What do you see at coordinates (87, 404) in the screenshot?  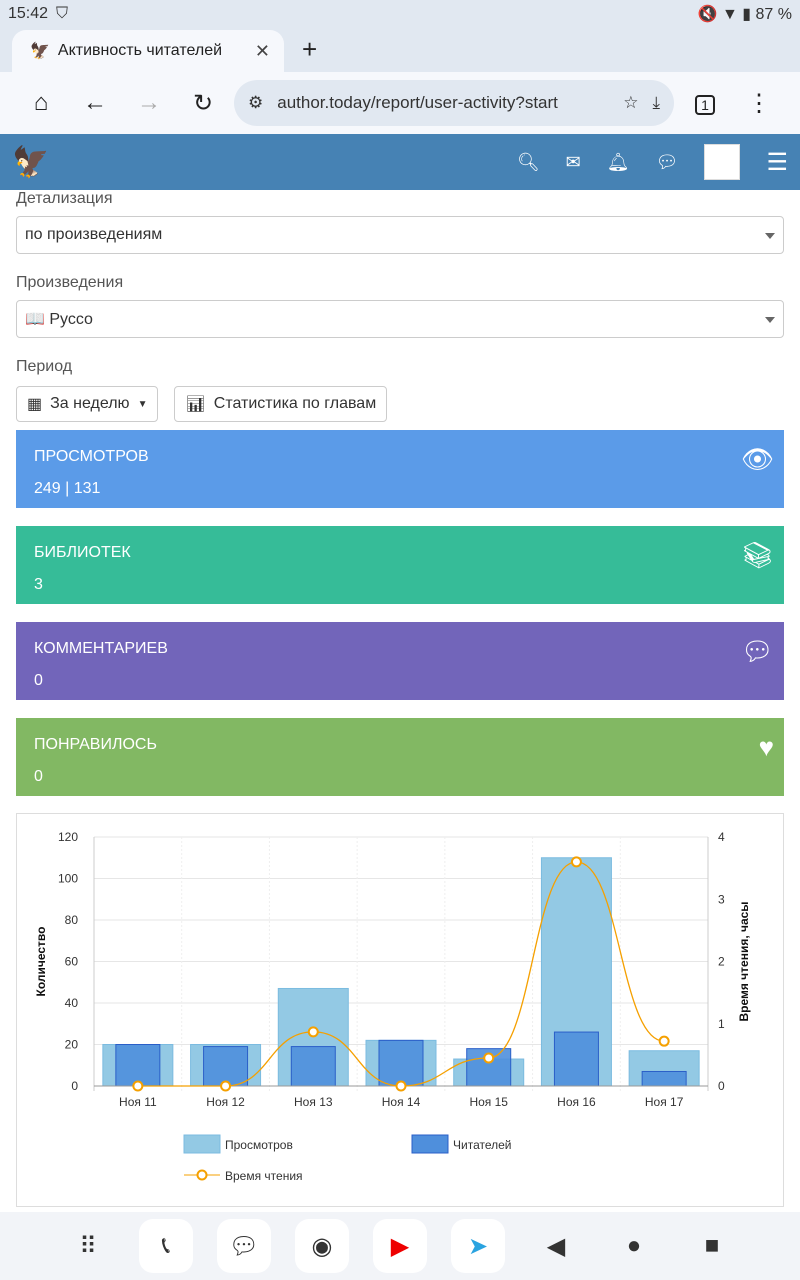 I see `period-dropdown: ▦ За неделю ▼` at bounding box center [87, 404].